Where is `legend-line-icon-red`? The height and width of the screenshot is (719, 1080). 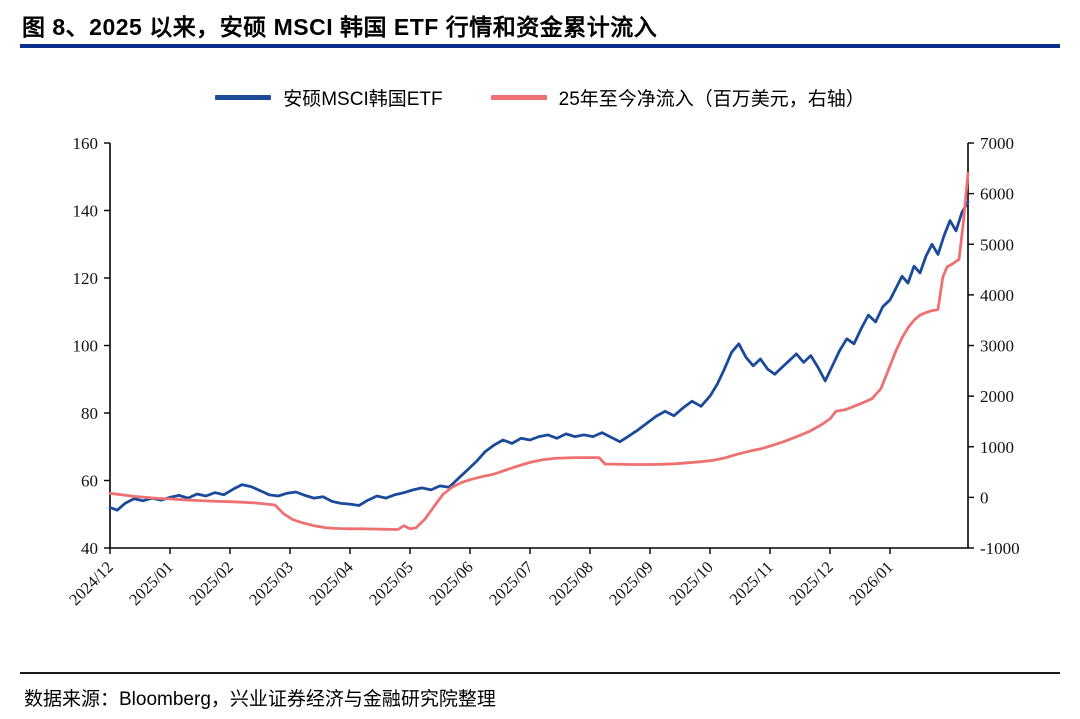
legend-line-icon-red is located at coordinates (518, 97).